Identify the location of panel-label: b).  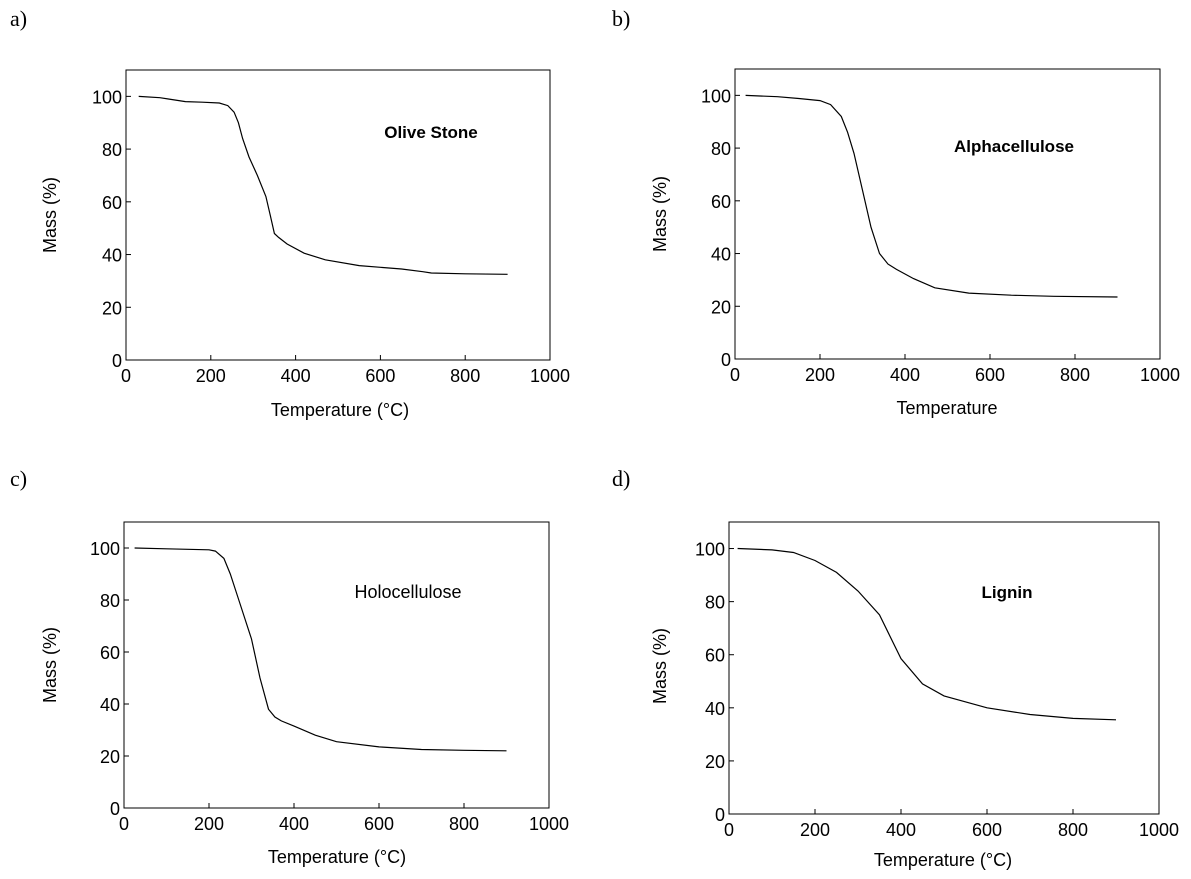
(621, 18).